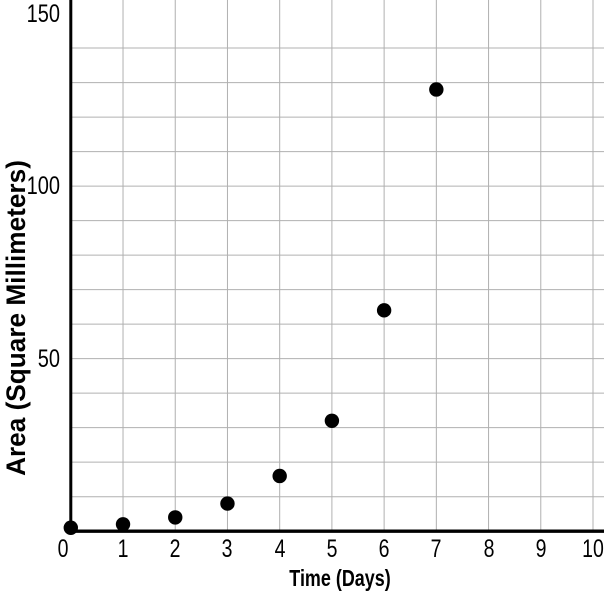  What do you see at coordinates (488, 548) in the screenshot?
I see `x-tick-label: 8` at bounding box center [488, 548].